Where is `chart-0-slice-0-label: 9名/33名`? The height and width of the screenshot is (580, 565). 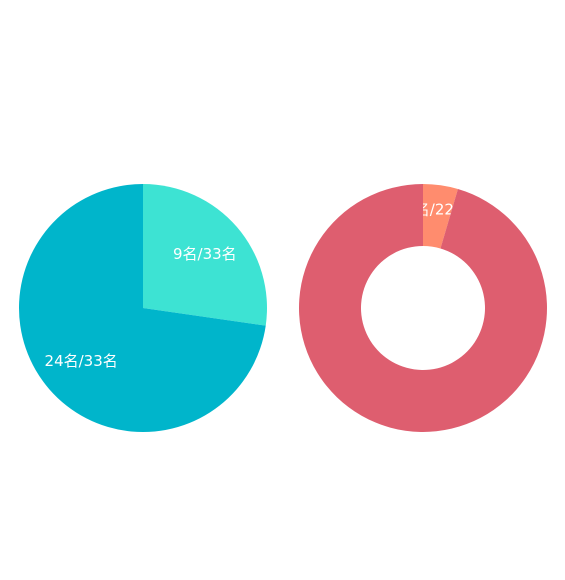 chart-0-slice-0-label: 9名/33名 is located at coordinates (205, 254).